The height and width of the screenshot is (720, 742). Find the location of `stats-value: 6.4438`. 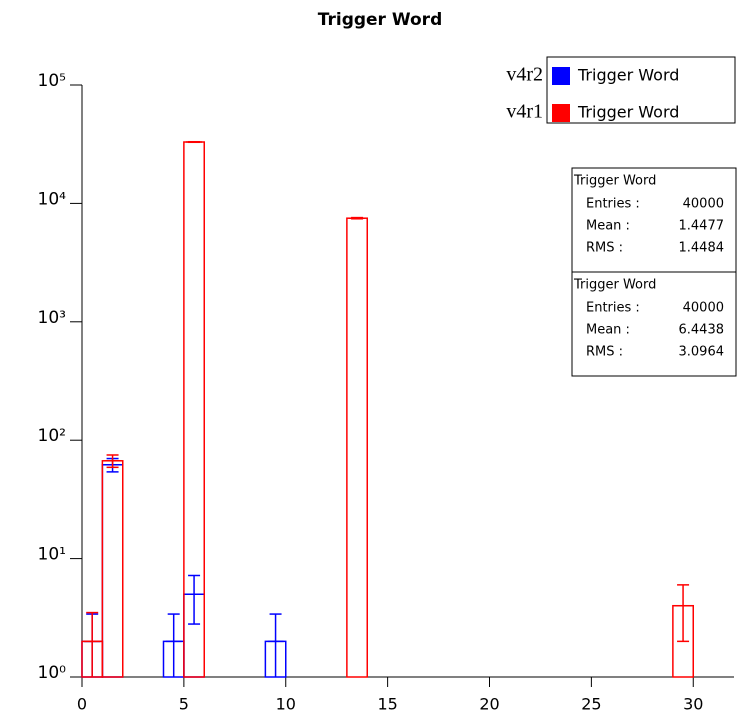

stats-value: 6.4438 is located at coordinates (702, 330).